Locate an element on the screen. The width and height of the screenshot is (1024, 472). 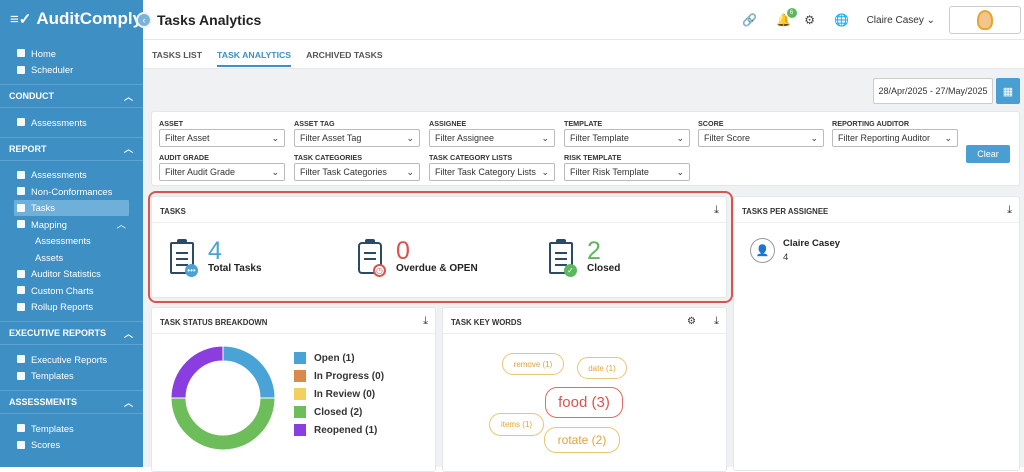
sidebar-item-mapping-assessments: Assessments is located at coordinates (71, 241).